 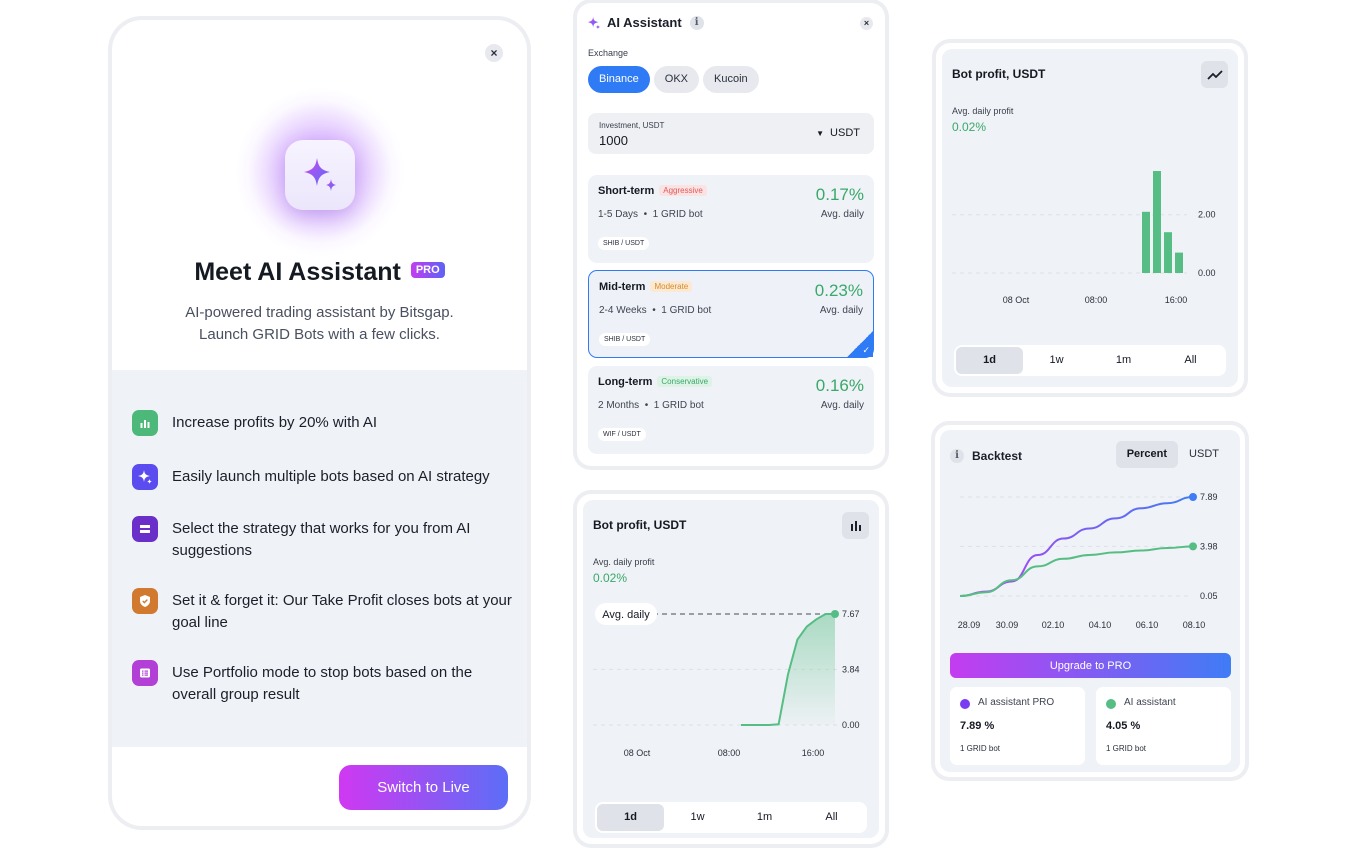 What do you see at coordinates (839, 194) in the screenshot?
I see `strategy-percent: 0.17%` at bounding box center [839, 194].